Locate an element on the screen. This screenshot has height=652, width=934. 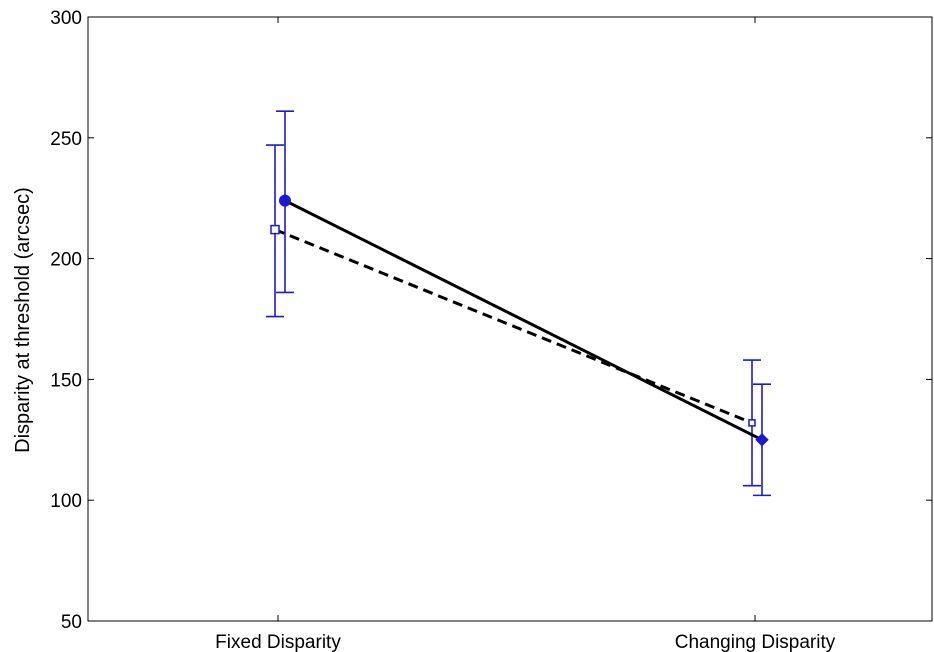
data-point-circle is located at coordinates (285, 200).